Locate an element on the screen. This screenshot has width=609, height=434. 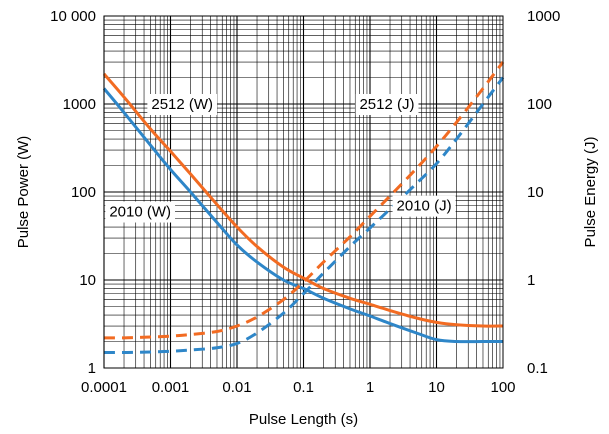
y2-tick-label: 0.1 is located at coordinates (537, 368).